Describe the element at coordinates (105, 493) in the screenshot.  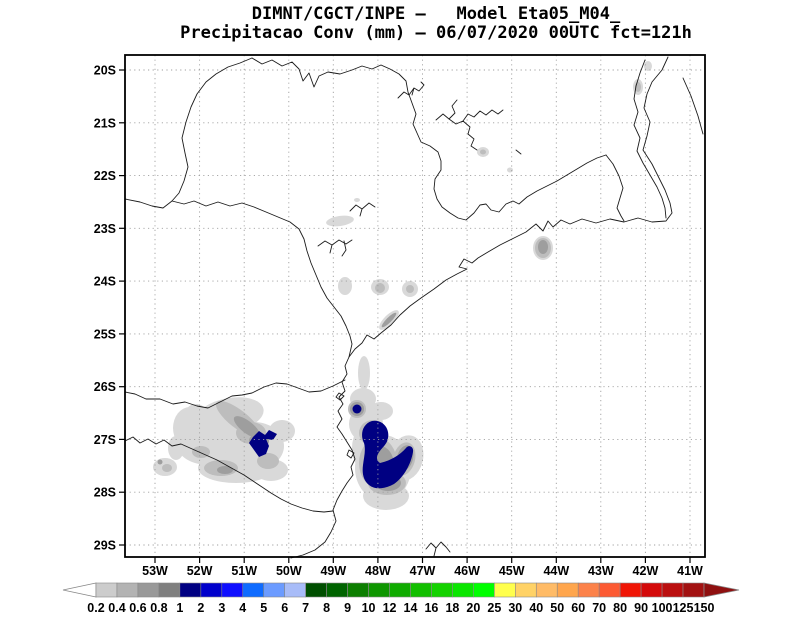
I see `lat-label: 28S` at that location.